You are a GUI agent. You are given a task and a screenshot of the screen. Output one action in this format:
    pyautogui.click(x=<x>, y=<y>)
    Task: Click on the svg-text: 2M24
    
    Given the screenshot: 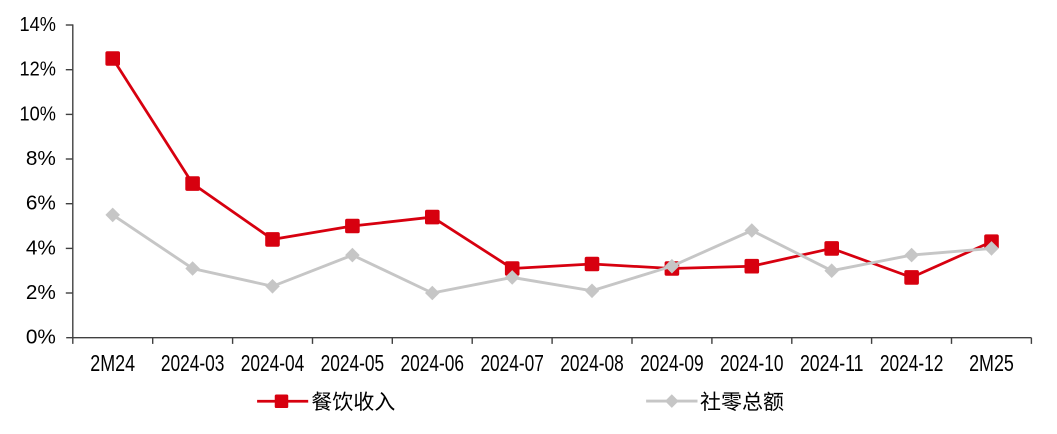 What is the action you would take?
    pyautogui.click(x=112, y=363)
    